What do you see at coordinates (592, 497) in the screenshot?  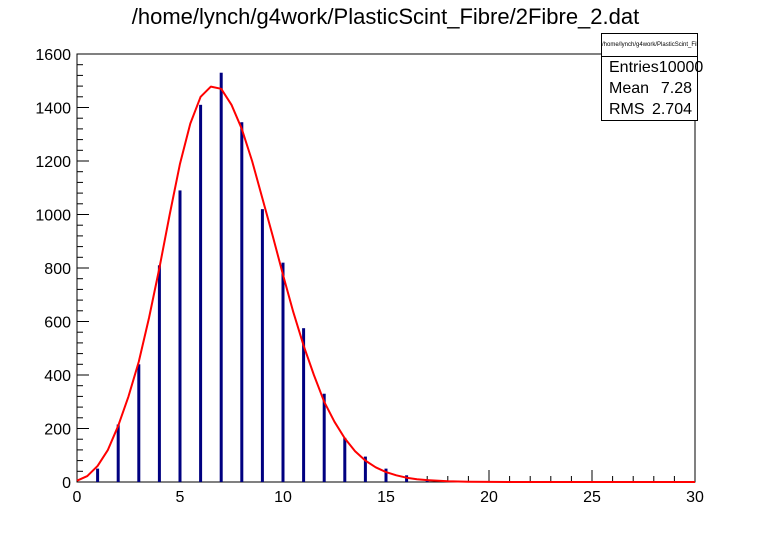 I see `x-tick-label: 25` at bounding box center [592, 497].